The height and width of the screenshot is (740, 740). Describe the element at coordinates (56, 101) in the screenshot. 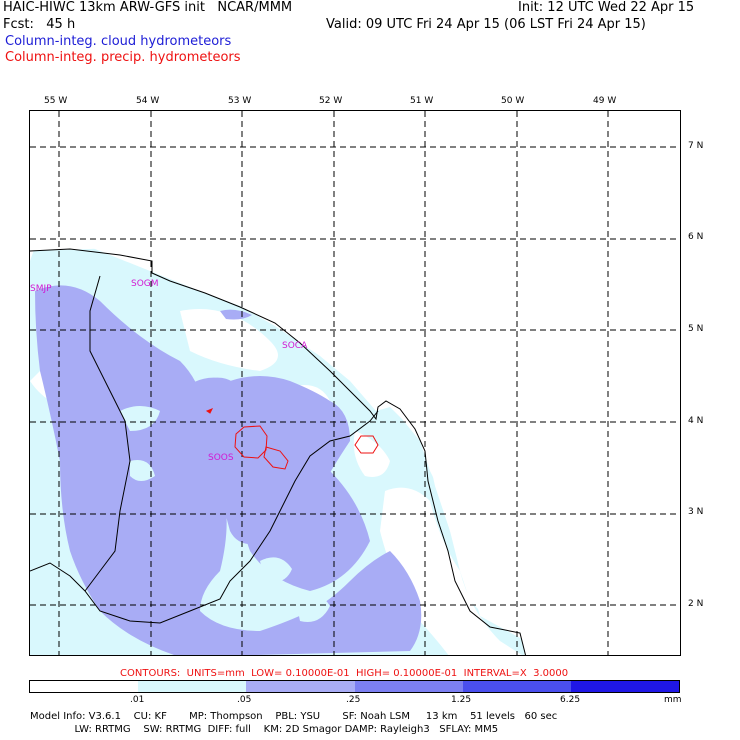

I see `lon-label: 55 W` at that location.